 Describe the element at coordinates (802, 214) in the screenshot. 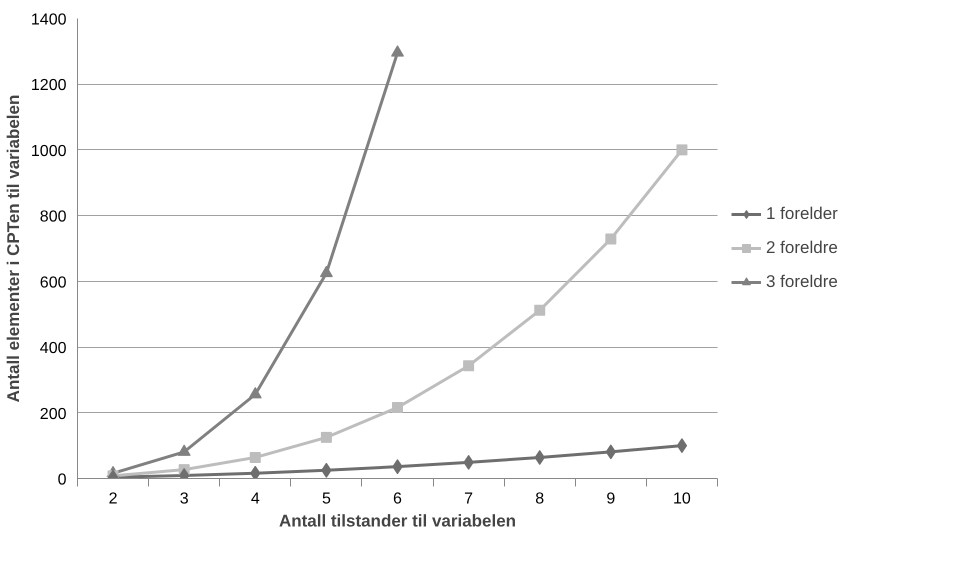

I see `legend-label: 1 forelder` at that location.